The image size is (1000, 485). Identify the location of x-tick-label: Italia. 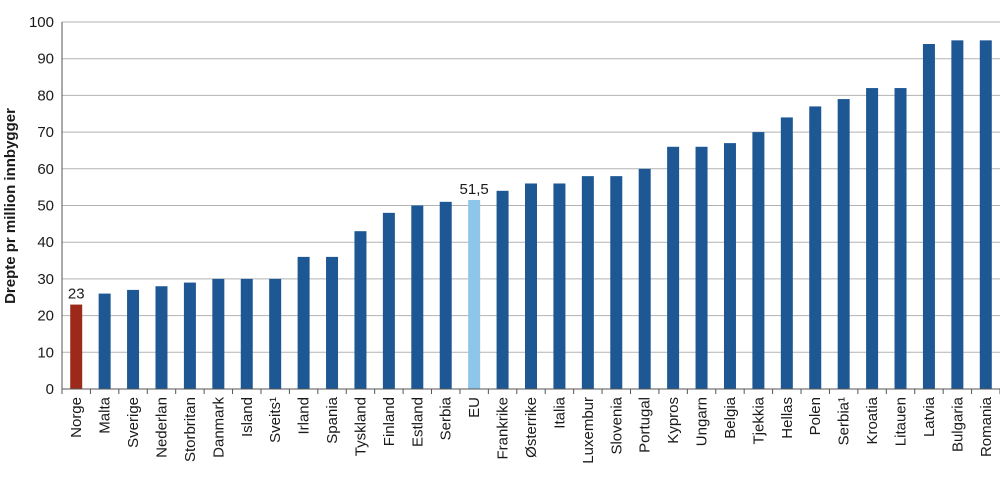
(559, 412).